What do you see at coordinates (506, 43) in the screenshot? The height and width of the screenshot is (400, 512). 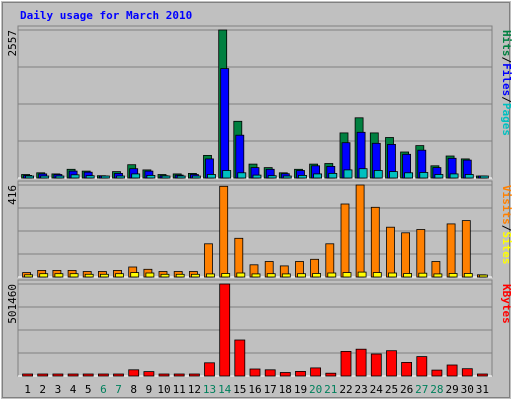 I see `hits-legend-entry: Hits` at bounding box center [506, 43].